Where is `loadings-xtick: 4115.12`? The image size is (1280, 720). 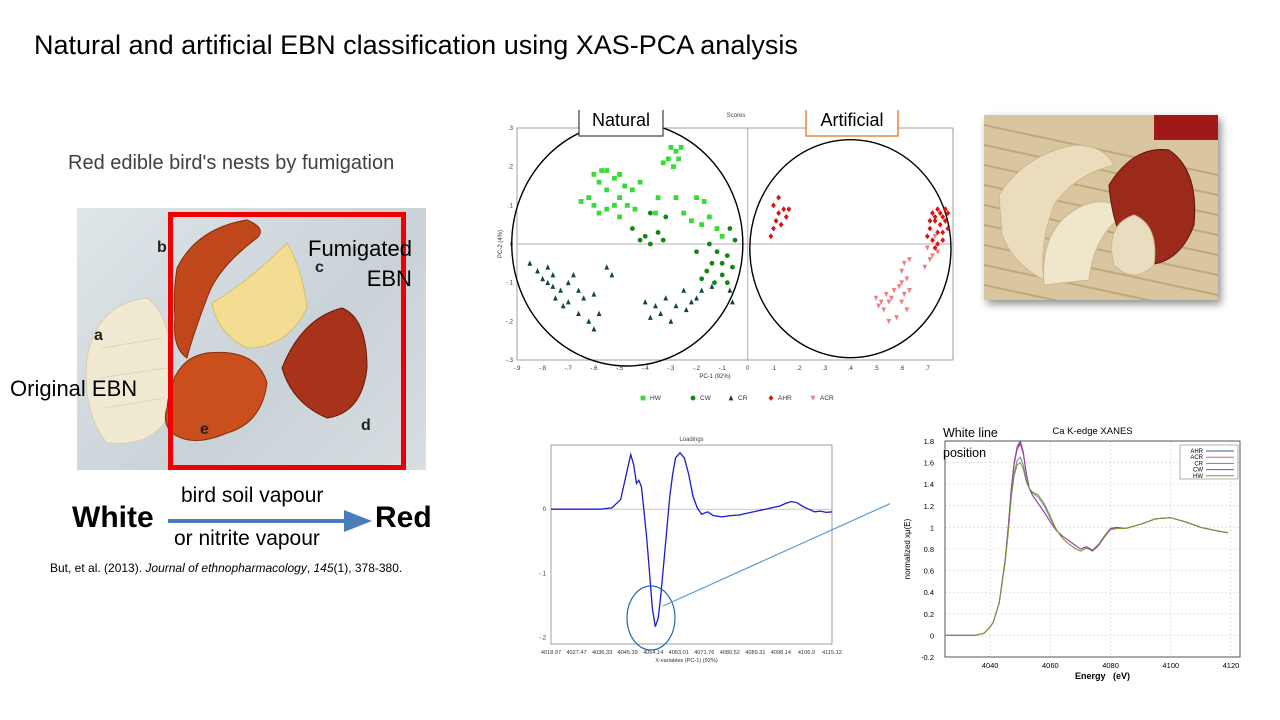
loadings-xtick: 4115.12 is located at coordinates (832, 653).